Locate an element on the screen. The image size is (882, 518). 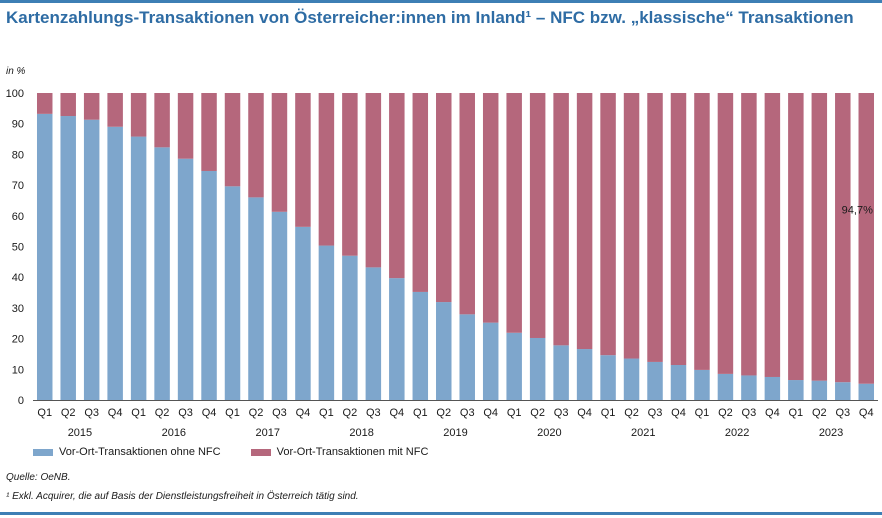
y-tick-label: 90 is located at coordinates (18, 125).